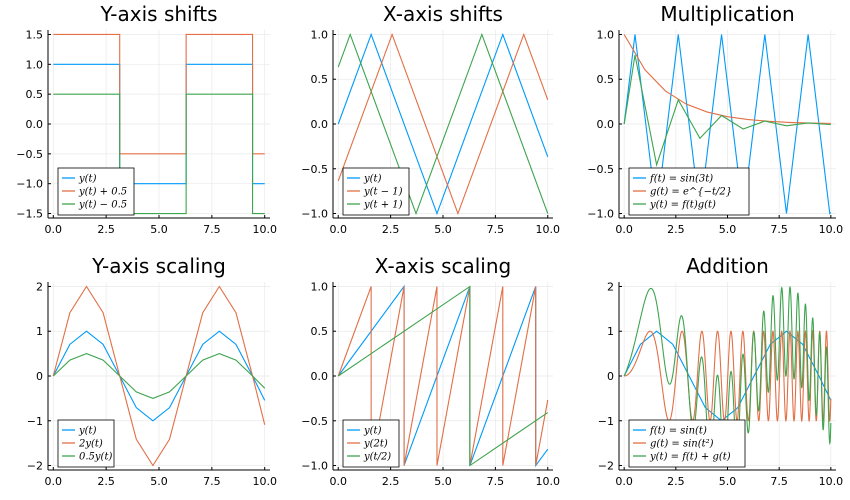  Describe the element at coordinates (375, 444) in the screenshot. I see `legend-label: y(2t)` at that location.